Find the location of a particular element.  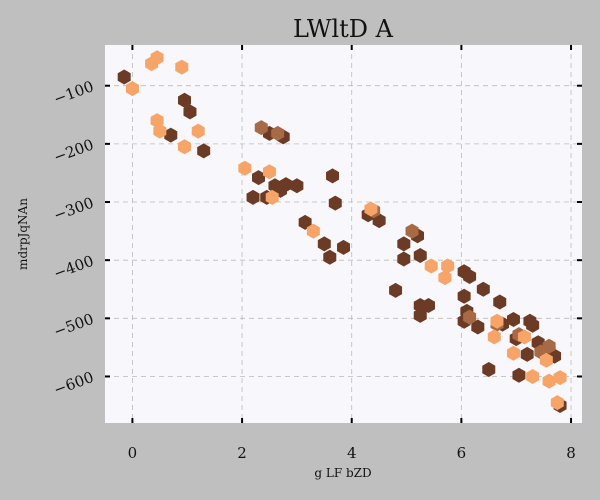

x-axis-label: g LF bZD is located at coordinates (342, 473).